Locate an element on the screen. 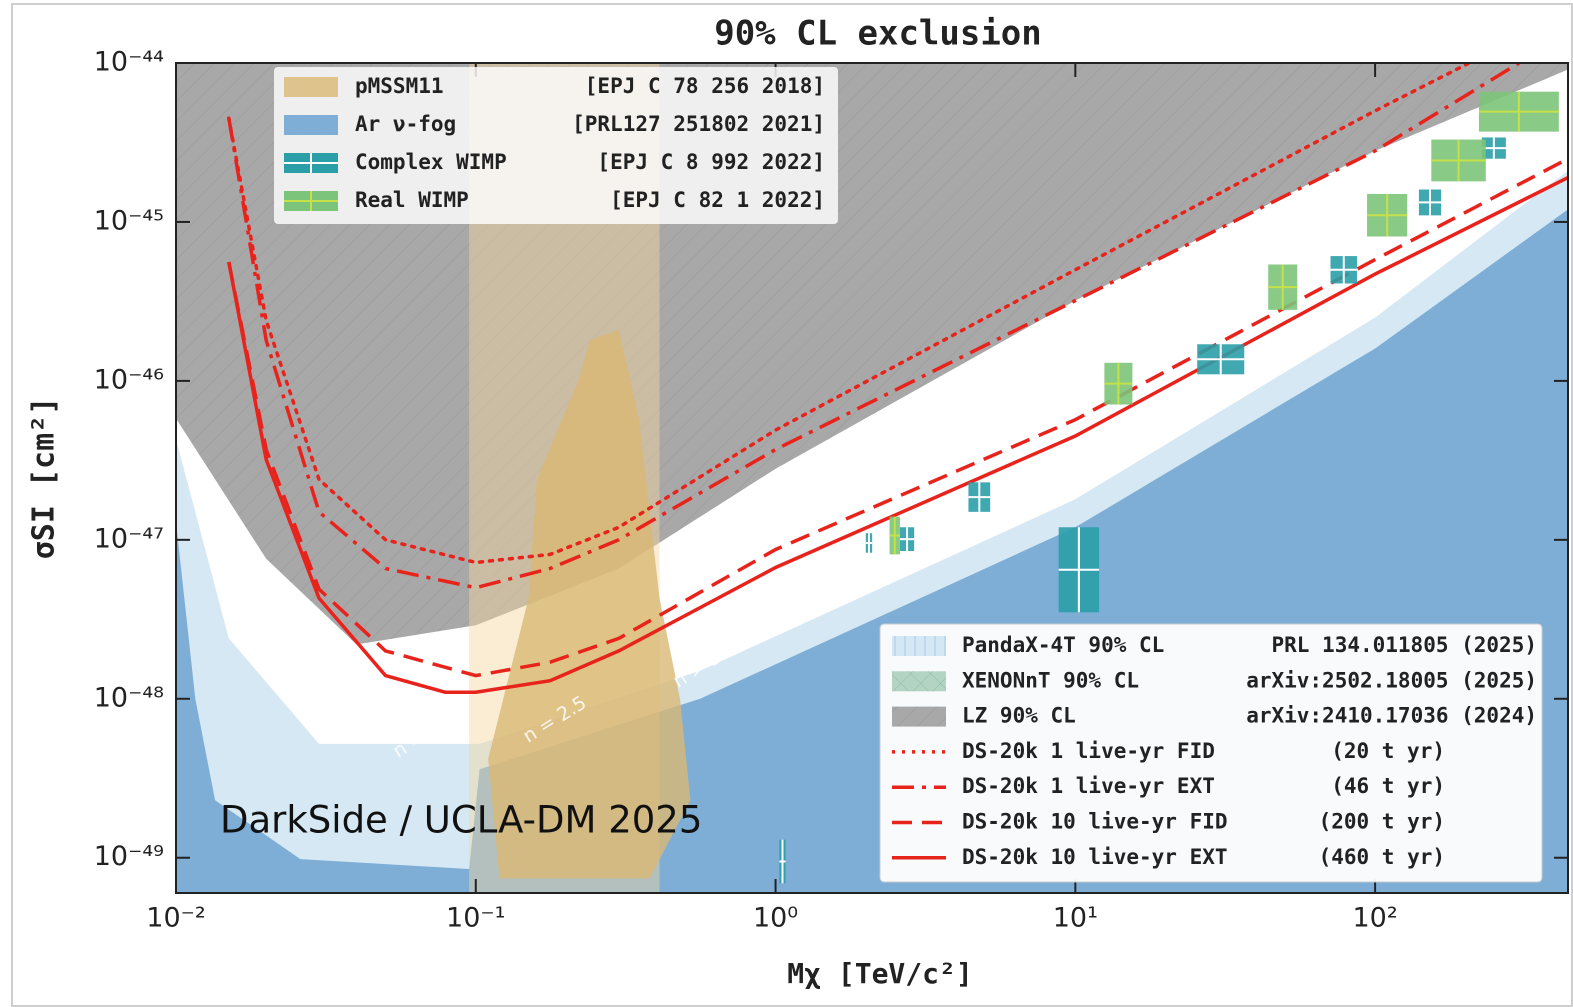 The height and width of the screenshot is (1007, 1573). legend-label: Complex WIMP is located at coordinates (431, 162).